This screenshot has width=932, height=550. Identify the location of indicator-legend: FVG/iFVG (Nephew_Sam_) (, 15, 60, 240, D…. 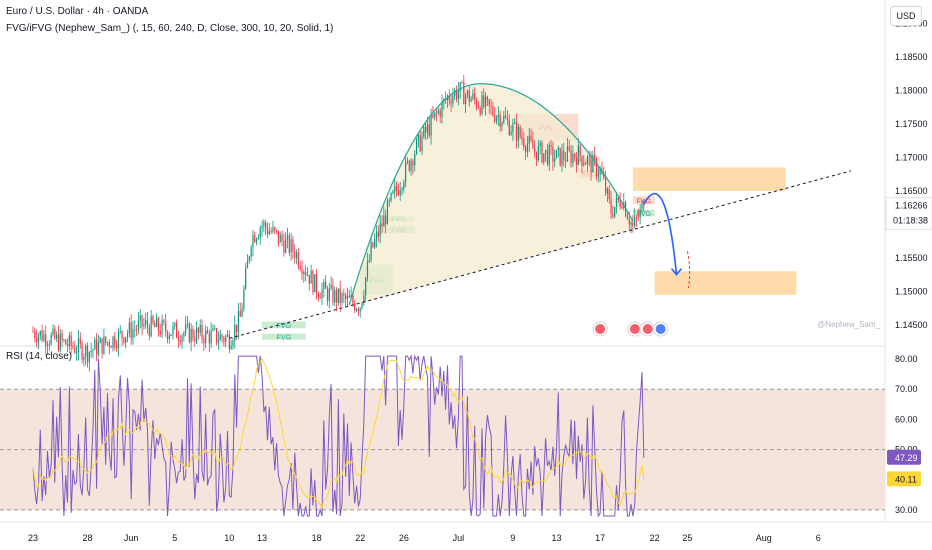
(169, 28).